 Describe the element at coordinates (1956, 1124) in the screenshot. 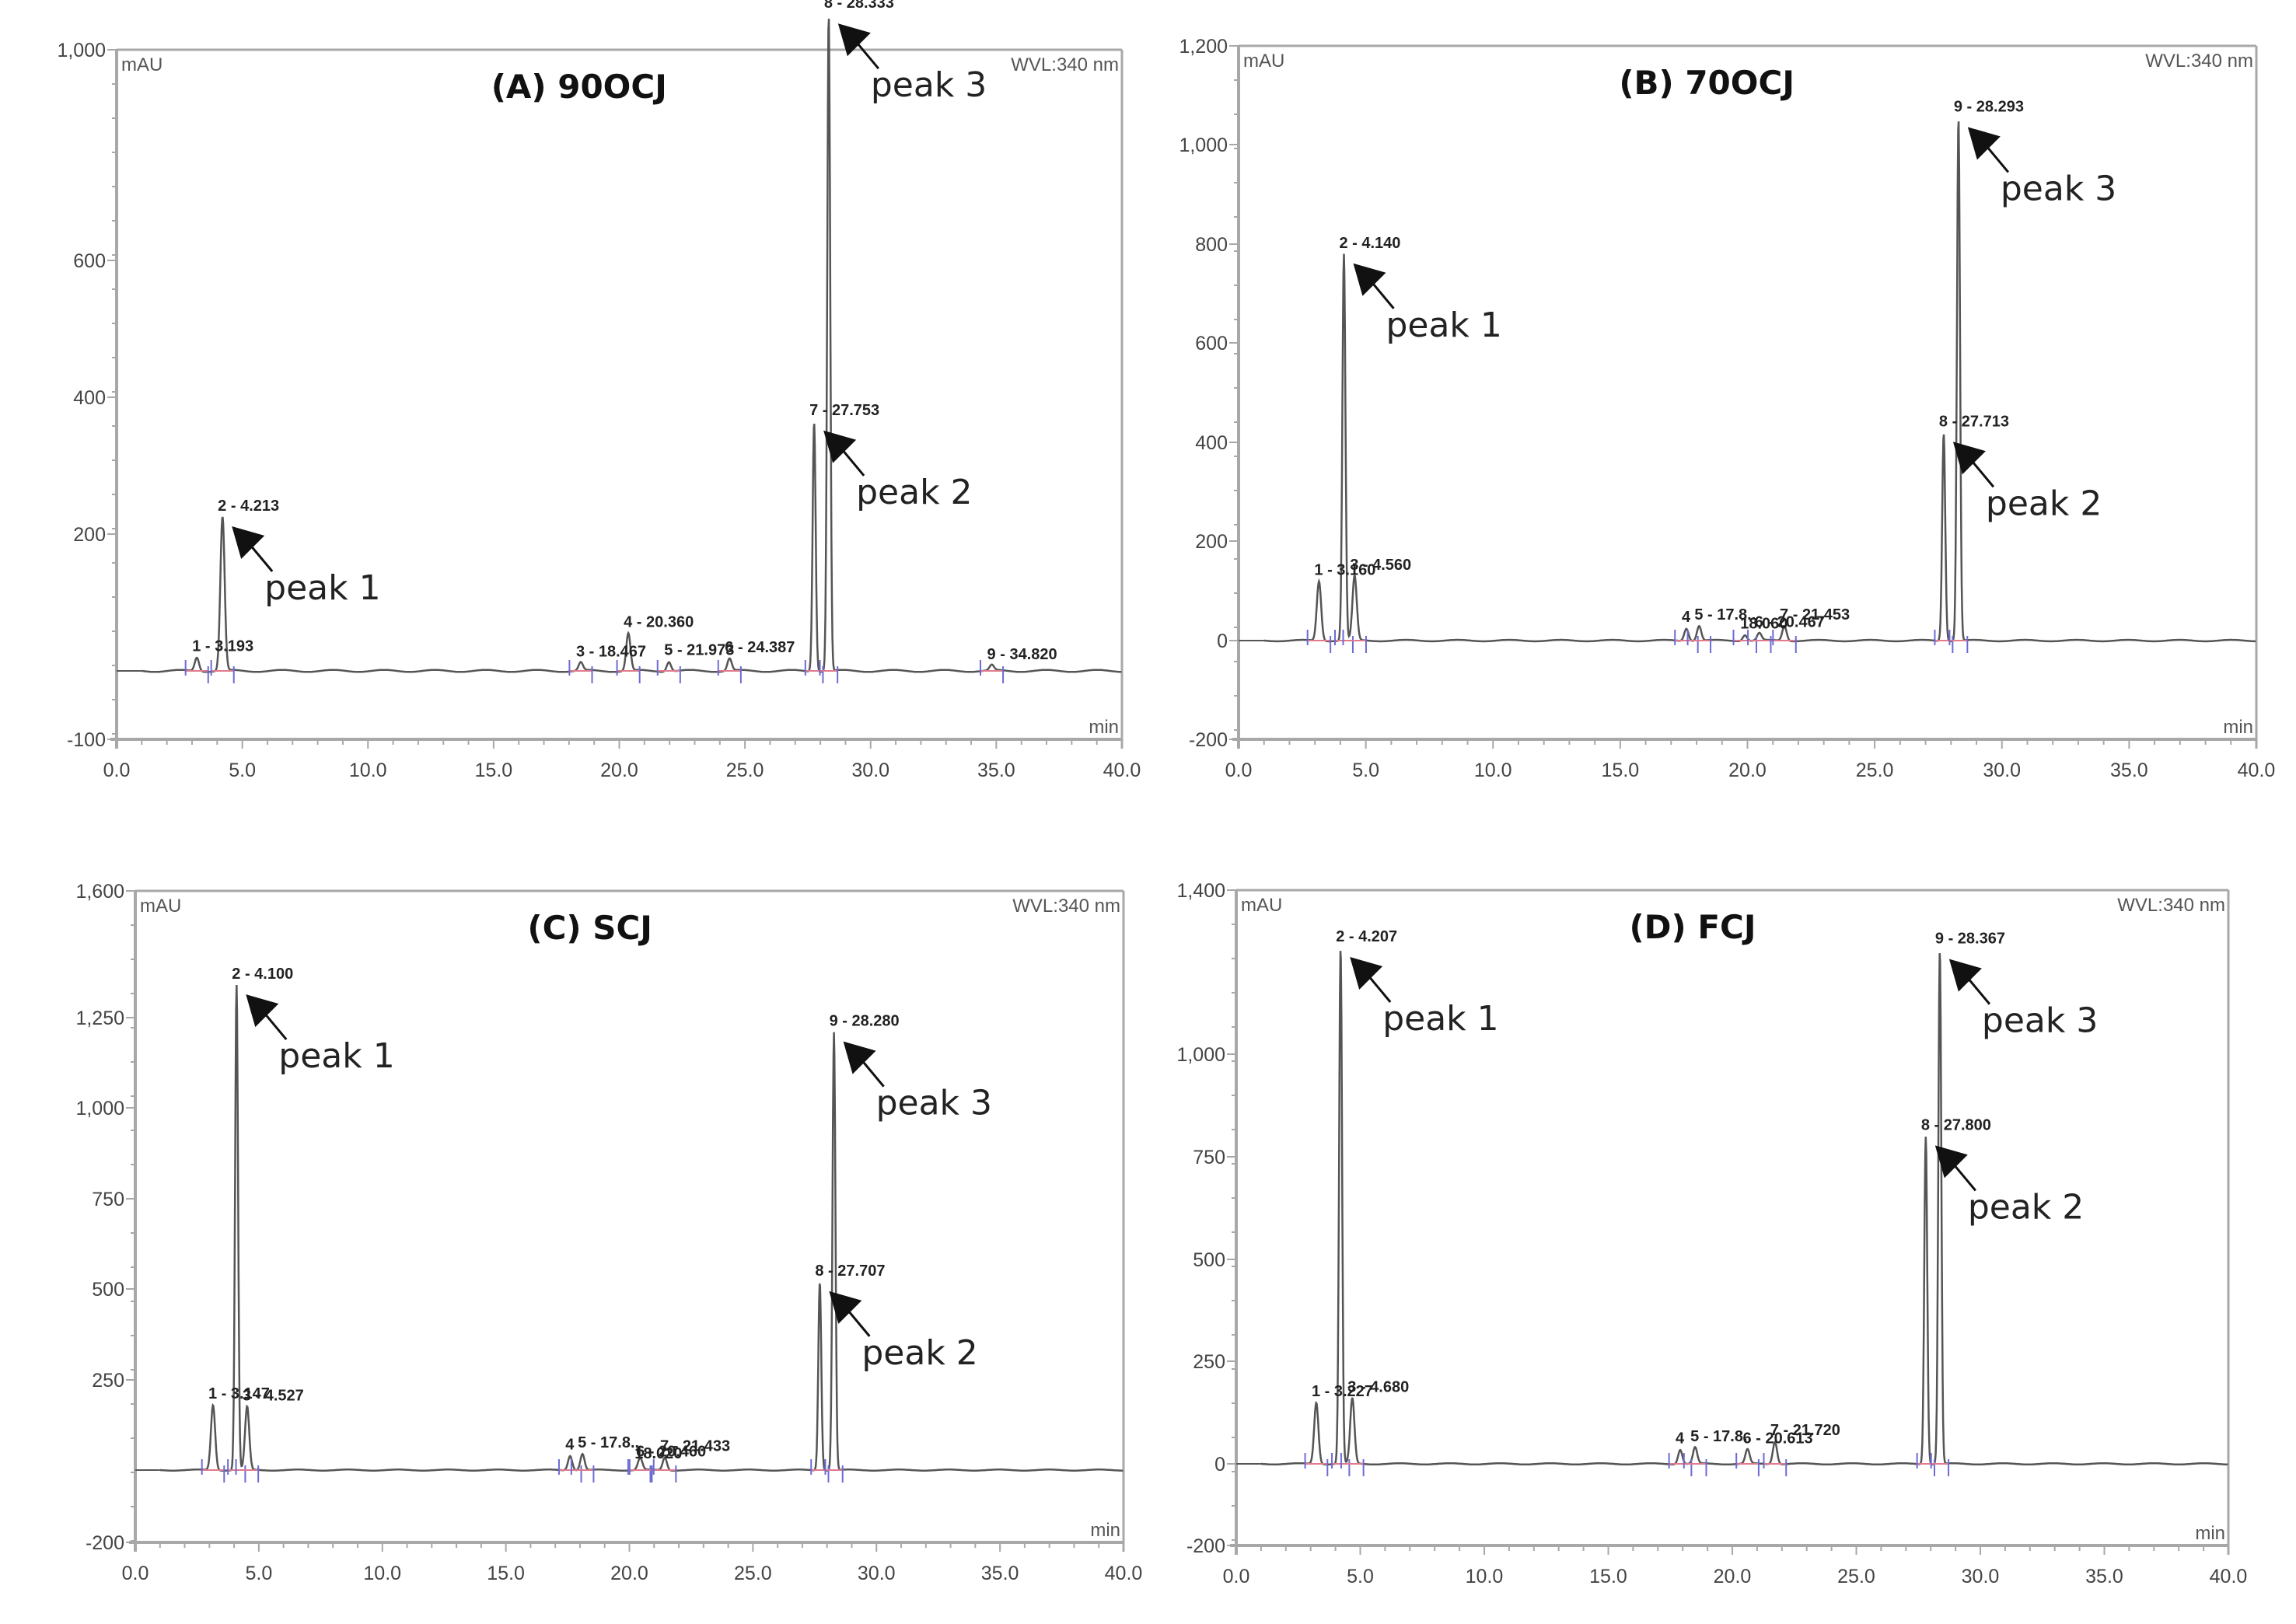

I see `peak-label: 8 - 27.800` at that location.